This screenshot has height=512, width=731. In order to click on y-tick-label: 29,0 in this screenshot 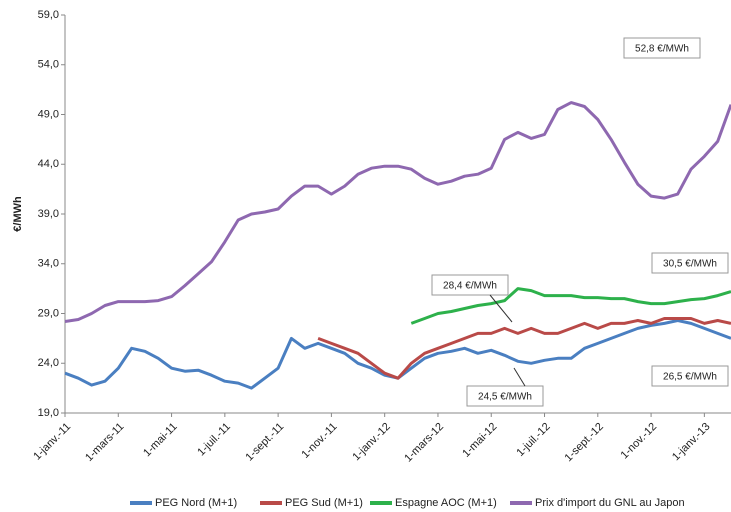, I will do `click(48, 313)`.